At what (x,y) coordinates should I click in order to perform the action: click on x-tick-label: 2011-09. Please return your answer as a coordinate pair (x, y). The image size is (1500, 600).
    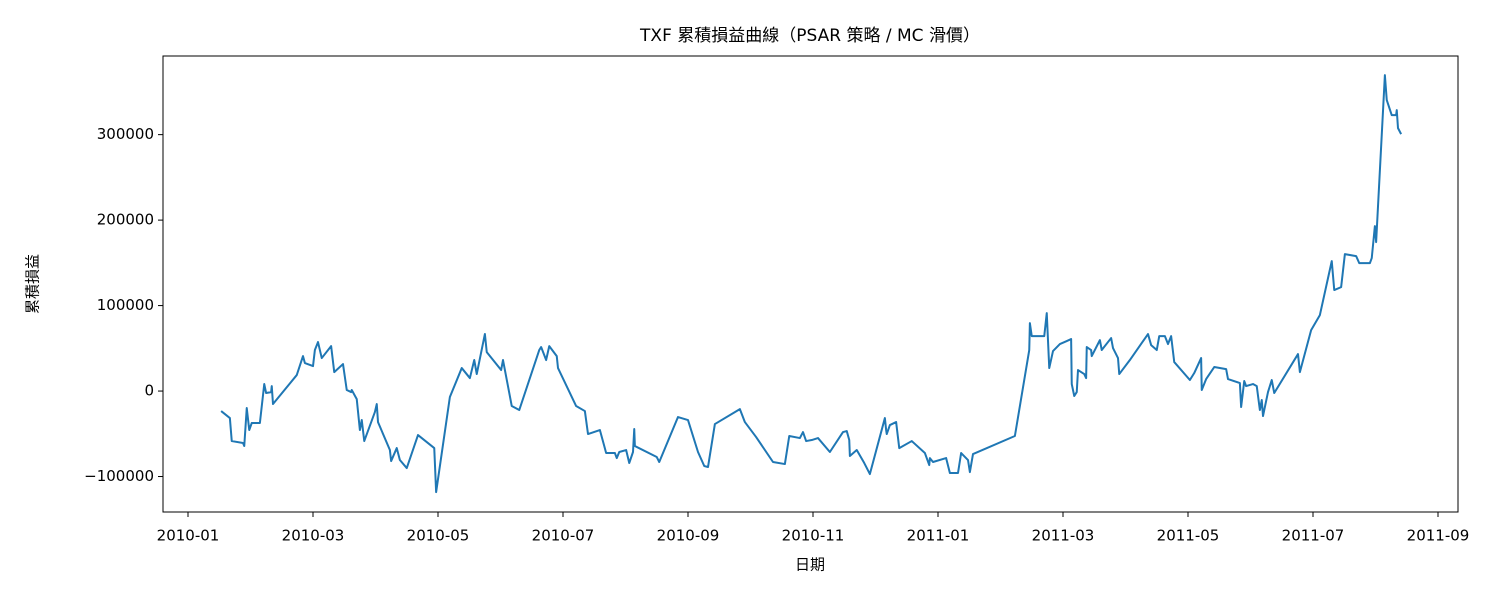
    Looking at the image, I should click on (1438, 536).